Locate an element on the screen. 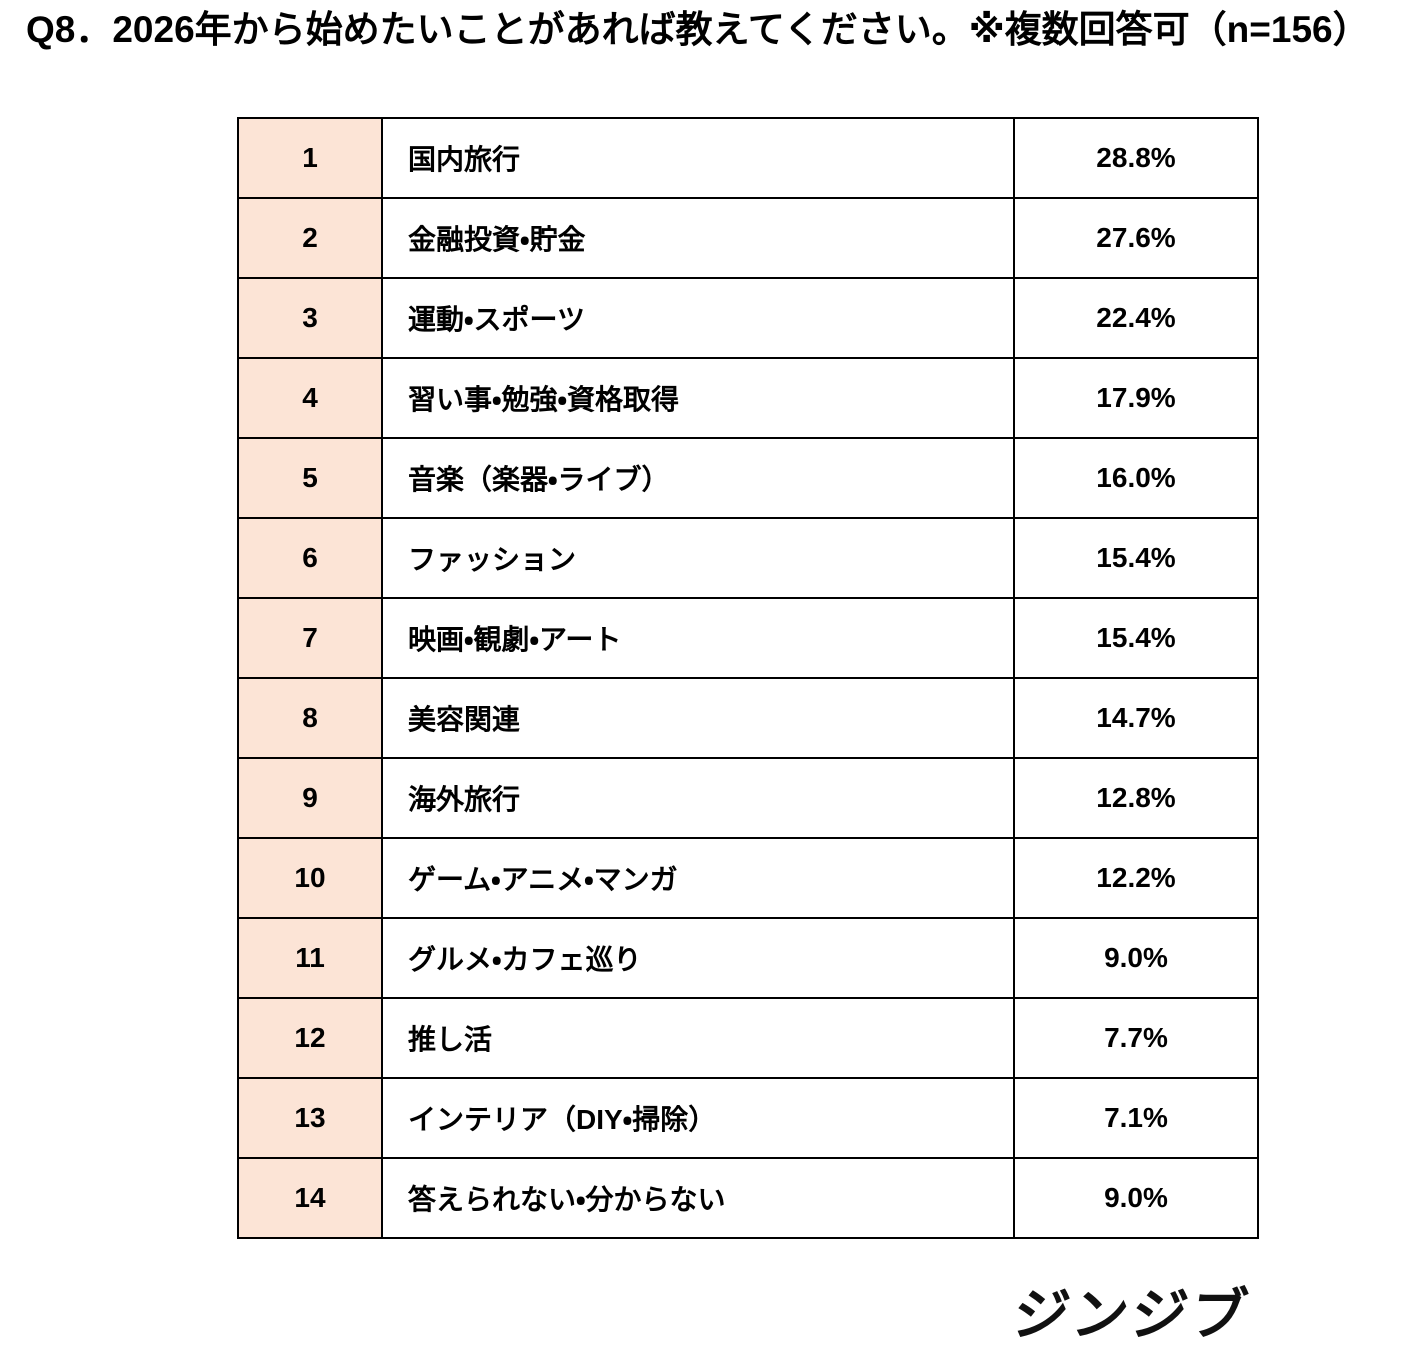  table-row: 6 ファッション 15.4% is located at coordinates (748, 558).